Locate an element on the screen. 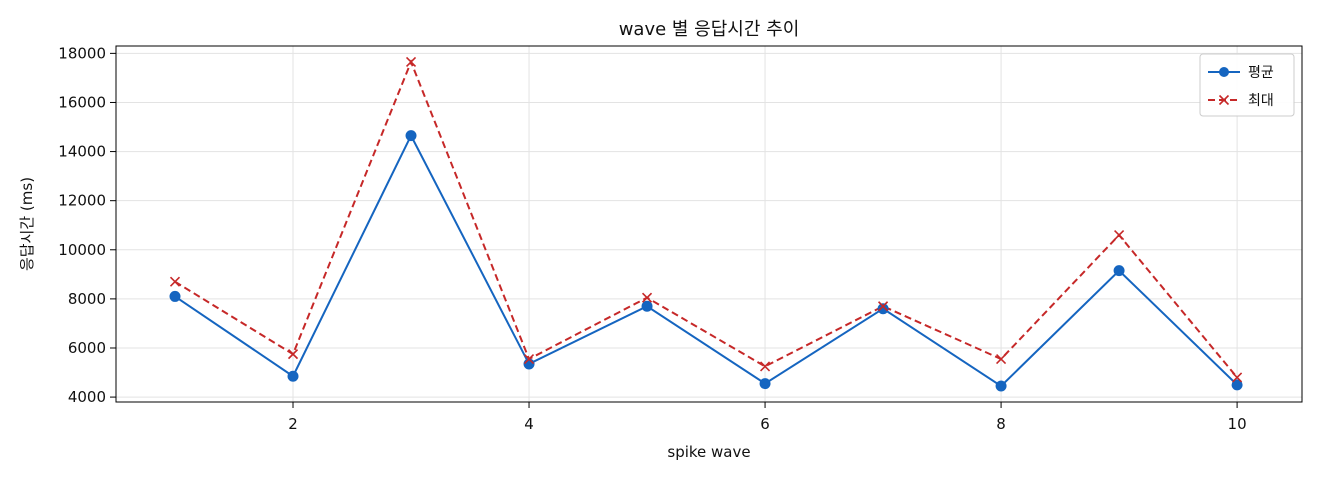 The image size is (1320, 480). legend-label: 최대 is located at coordinates (1261, 101).